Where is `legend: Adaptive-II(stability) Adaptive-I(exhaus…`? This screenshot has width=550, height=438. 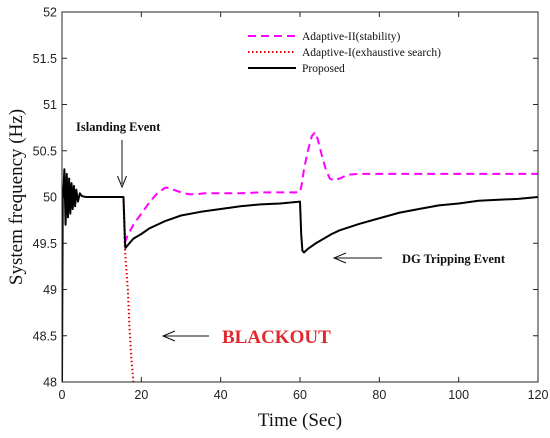 legend: Adaptive-II(stability) Adaptive-I(exhaus… is located at coordinates (344, 53).